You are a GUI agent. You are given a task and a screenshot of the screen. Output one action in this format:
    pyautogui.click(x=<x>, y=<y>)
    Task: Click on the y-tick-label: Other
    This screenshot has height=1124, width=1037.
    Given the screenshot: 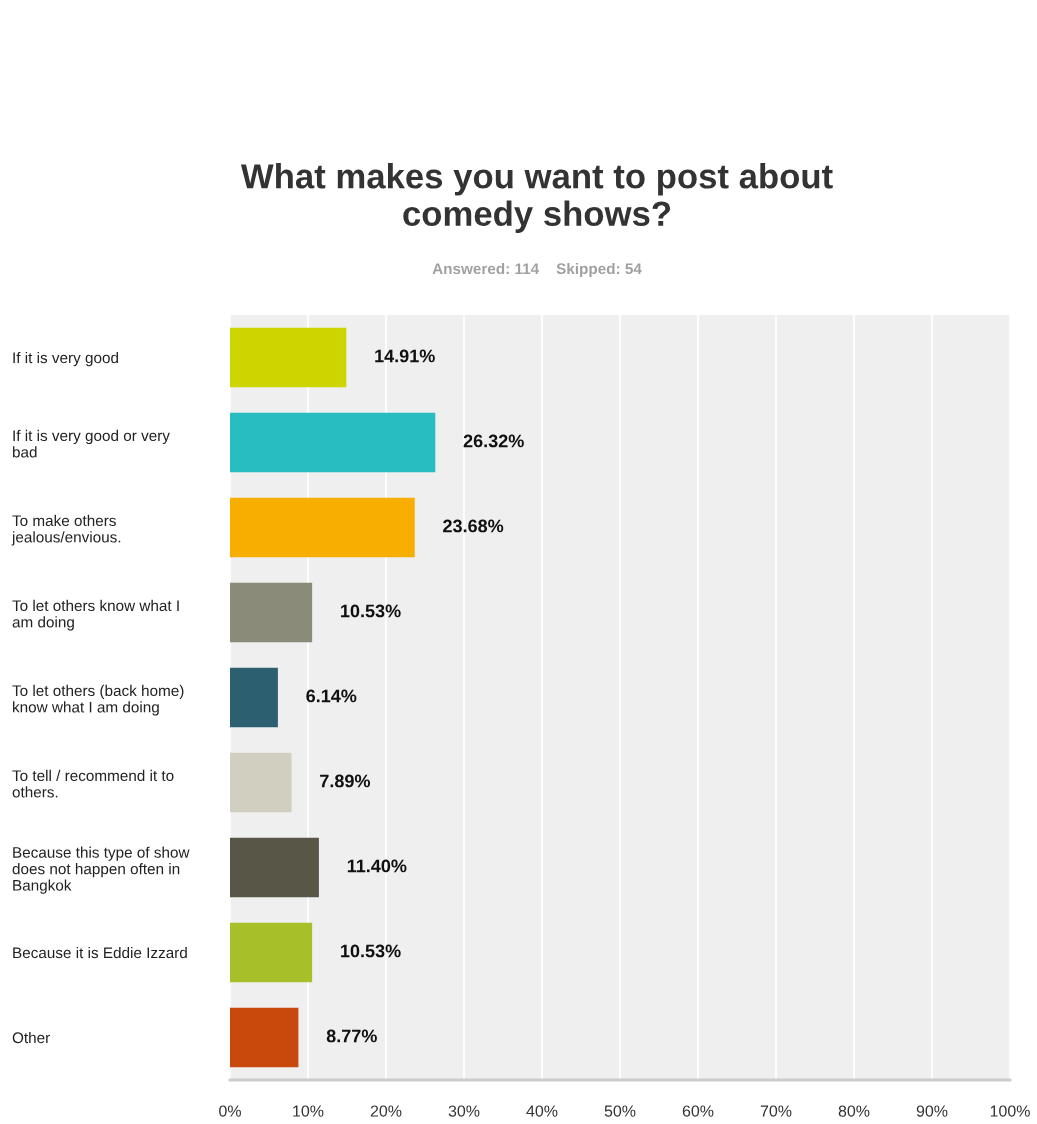 What is the action you would take?
    pyautogui.click(x=31, y=1037)
    